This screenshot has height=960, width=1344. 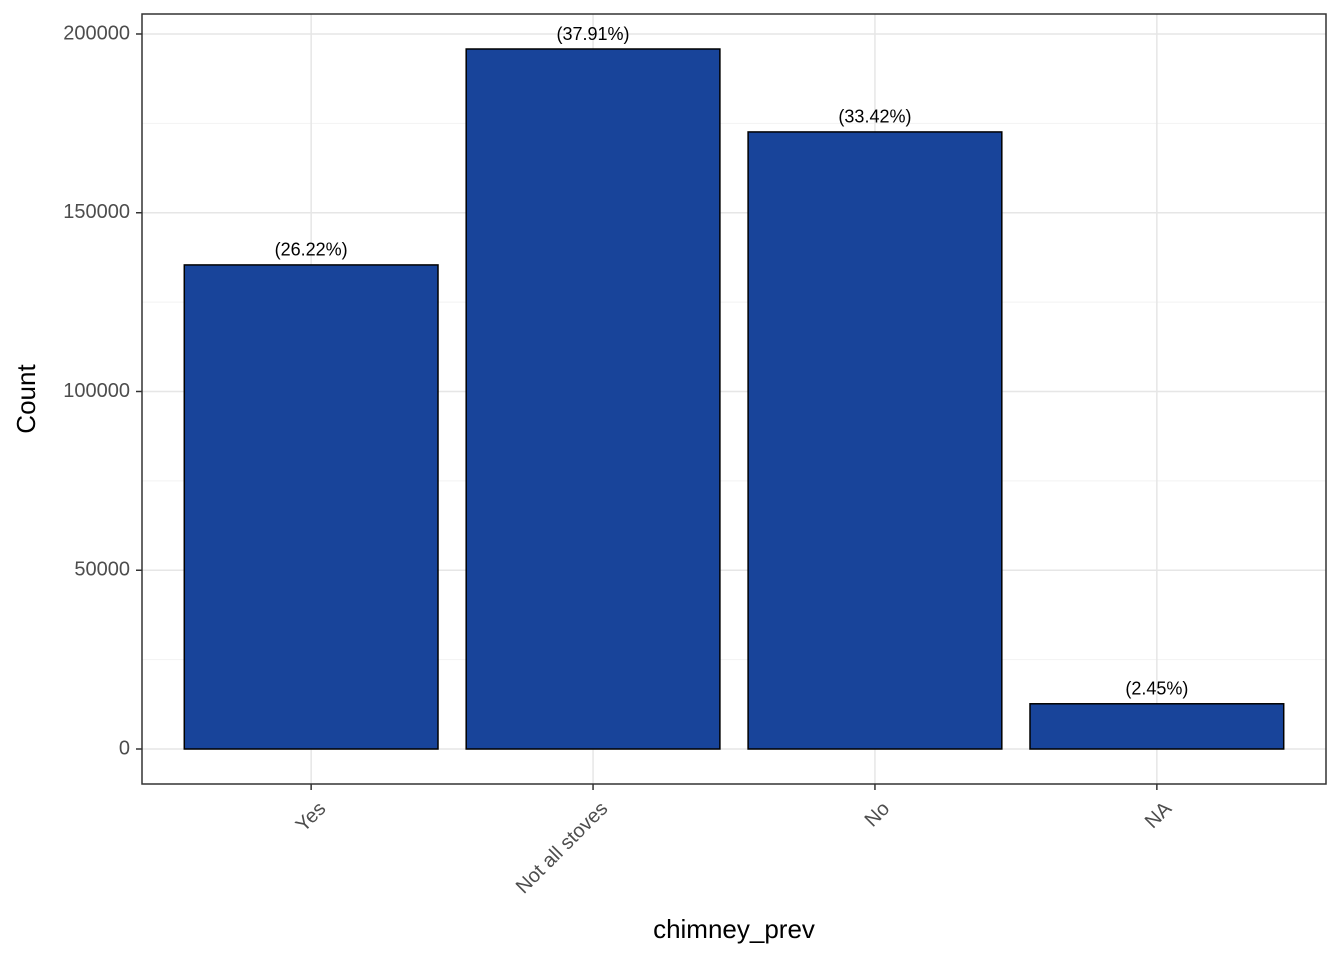 What do you see at coordinates (26, 399) in the screenshot?
I see `y-axis-title: Count` at bounding box center [26, 399].